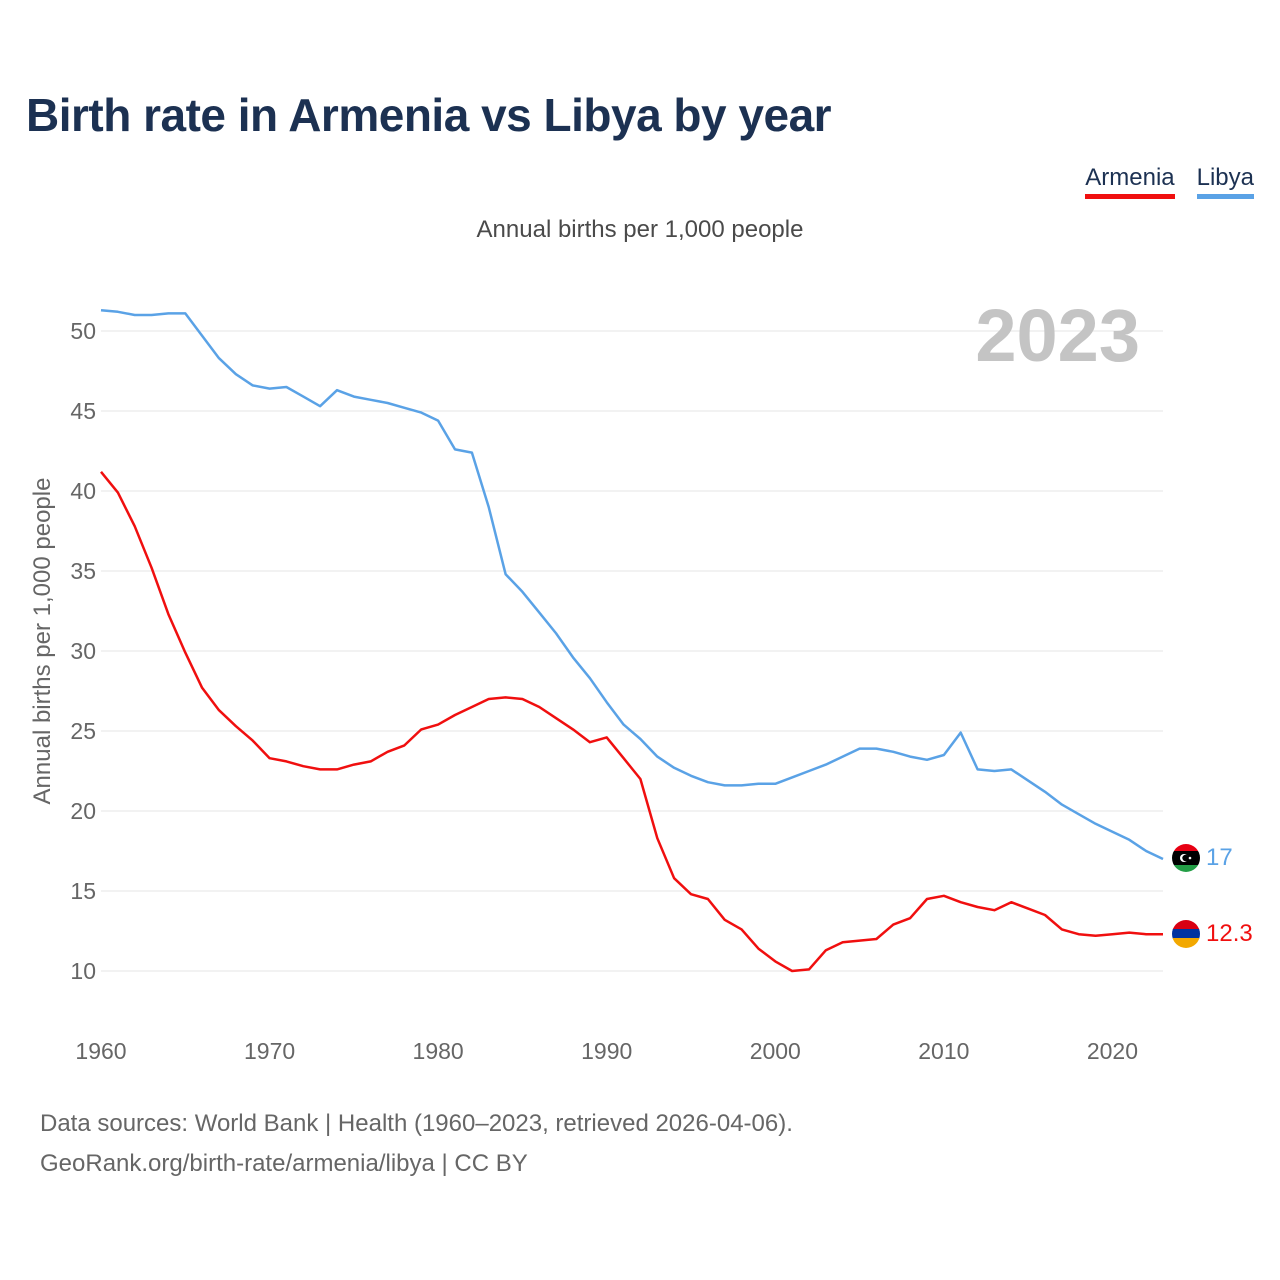  Describe the element at coordinates (269, 1051) in the screenshot. I see `x-tick-label: 1970` at that location.